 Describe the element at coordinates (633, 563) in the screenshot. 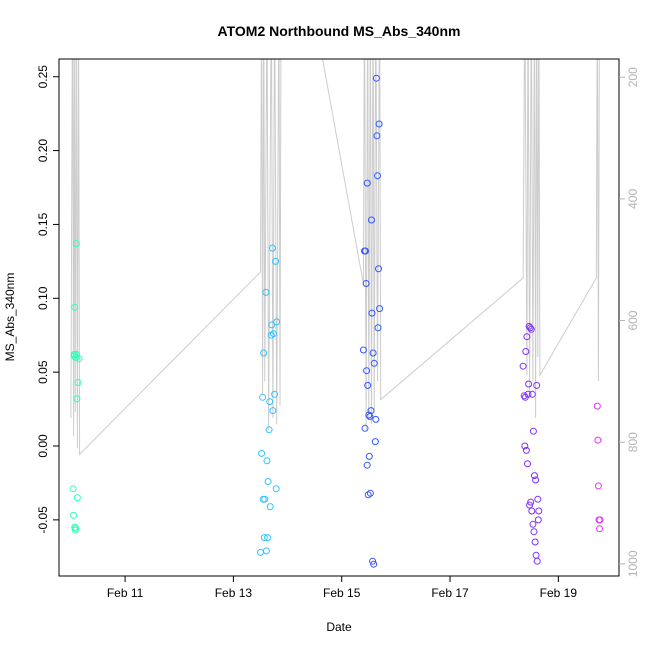

I see `y2-tick-label: 1000` at that location.